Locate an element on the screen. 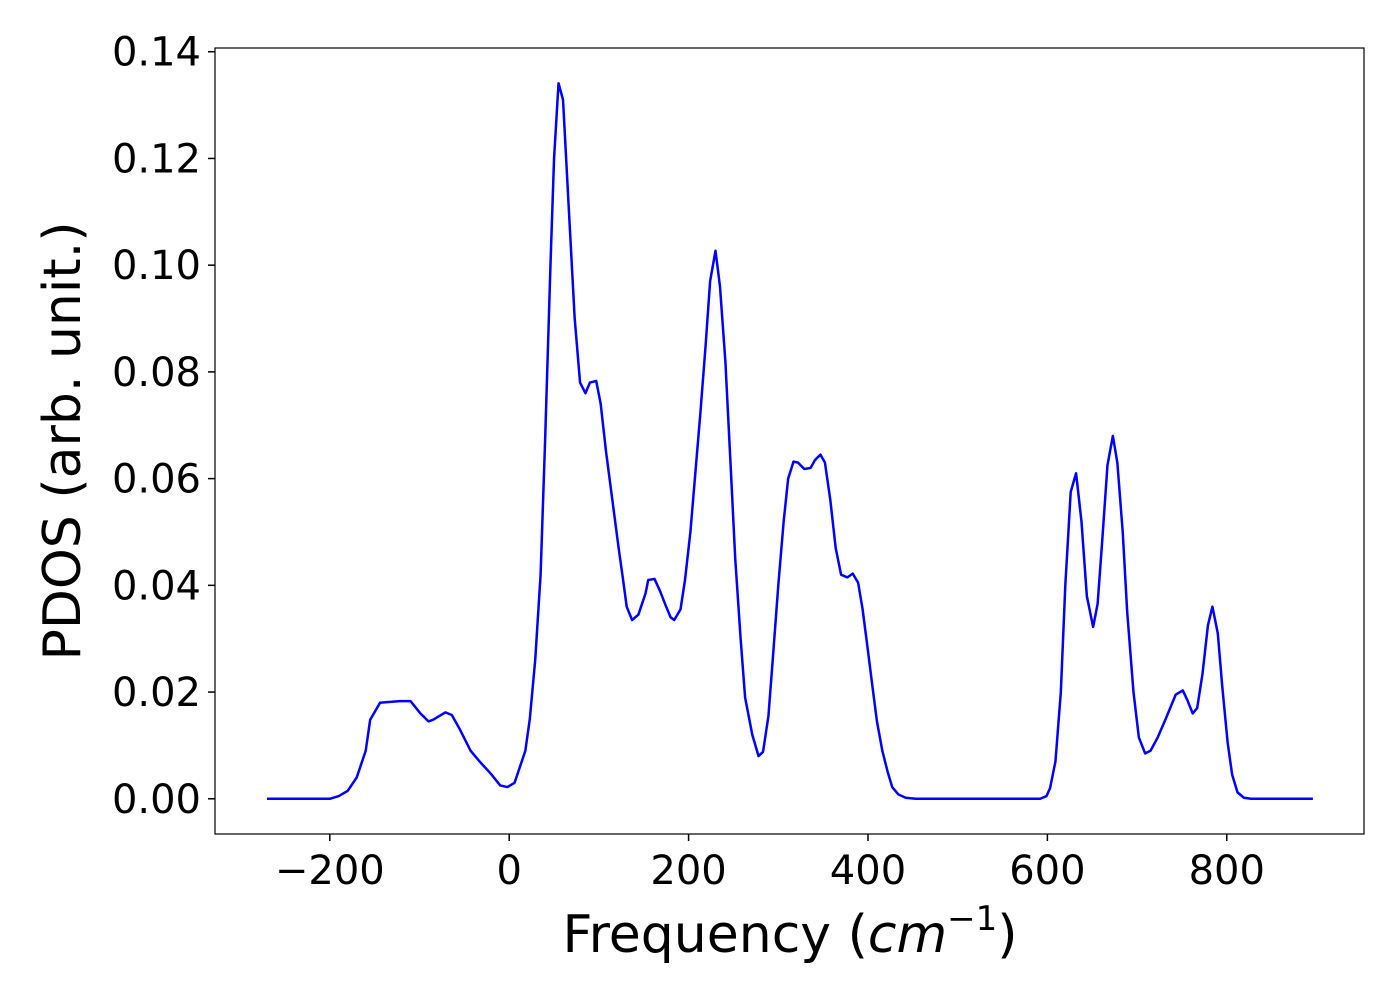  y-tick-label: 0.02 is located at coordinates (156, 693).